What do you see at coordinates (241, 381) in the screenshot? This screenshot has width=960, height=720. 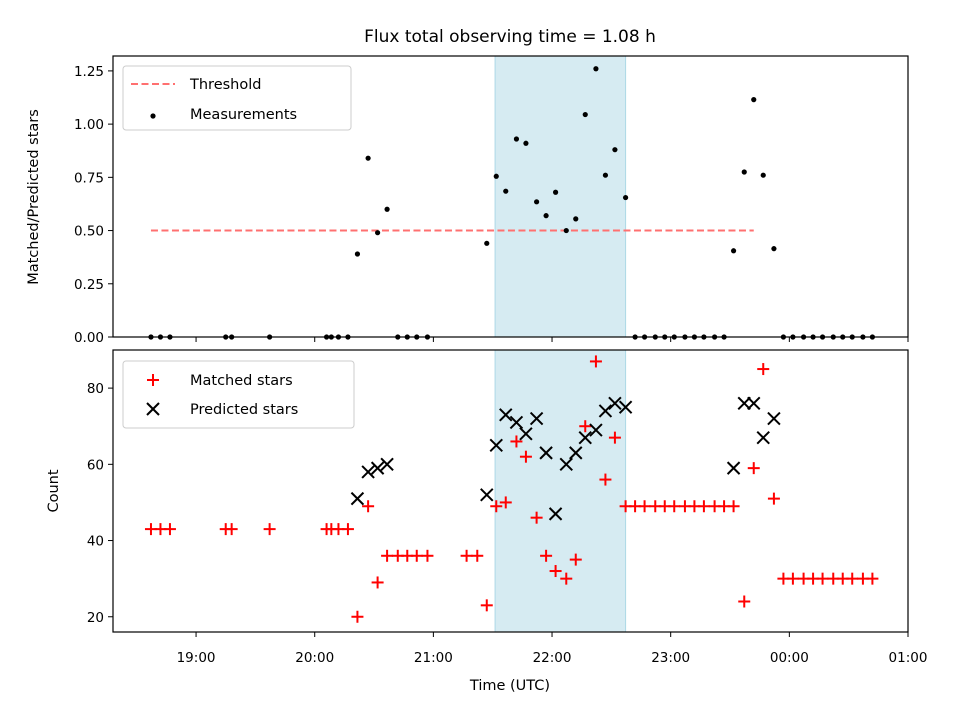 I see `matched-legend-label: Matched stars` at bounding box center [241, 381].